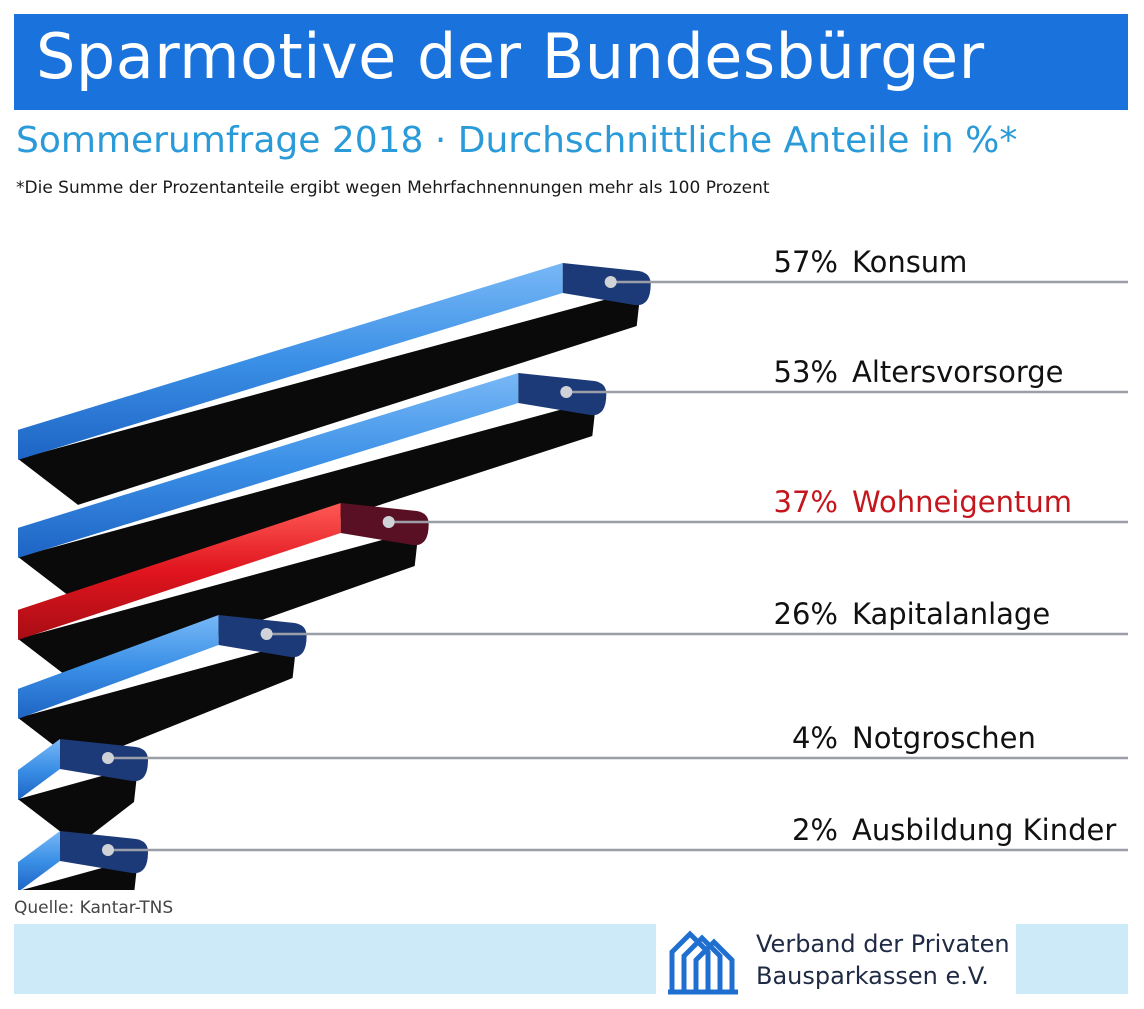 This screenshot has width=1144, height=1009. I want to click on category-label: Kapitalanlage, so click(951, 614).